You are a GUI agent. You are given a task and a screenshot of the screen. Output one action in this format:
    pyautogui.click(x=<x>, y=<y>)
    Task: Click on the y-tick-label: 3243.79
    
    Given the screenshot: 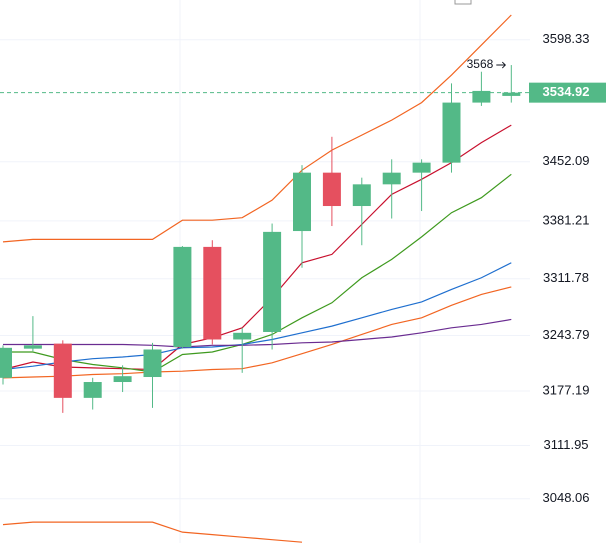 What is the action you would take?
    pyautogui.click(x=566, y=334)
    